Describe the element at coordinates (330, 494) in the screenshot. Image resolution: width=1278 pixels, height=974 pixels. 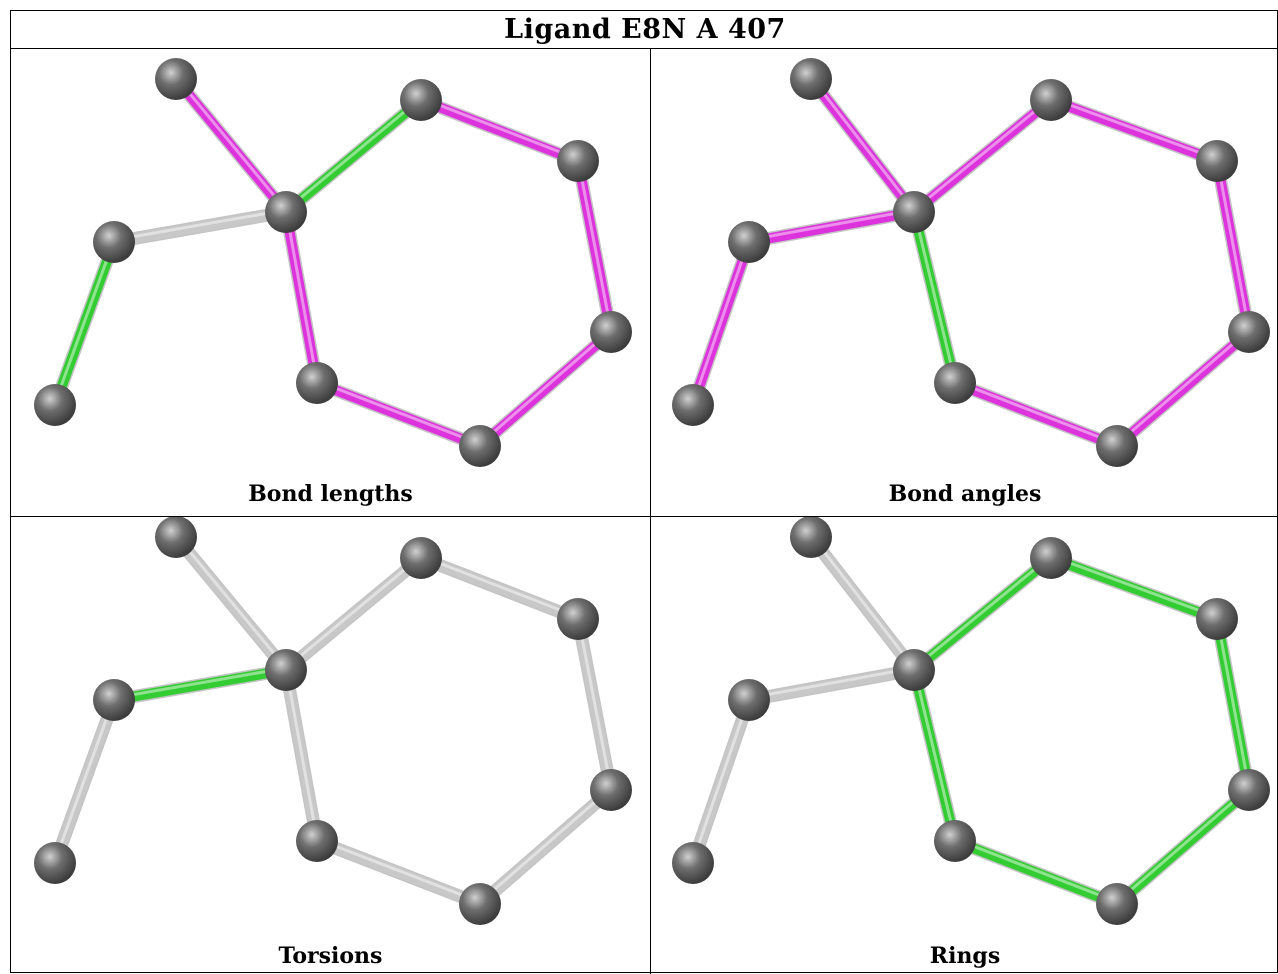
I see `caption-bond-lengths: Bond lengths` at that location.